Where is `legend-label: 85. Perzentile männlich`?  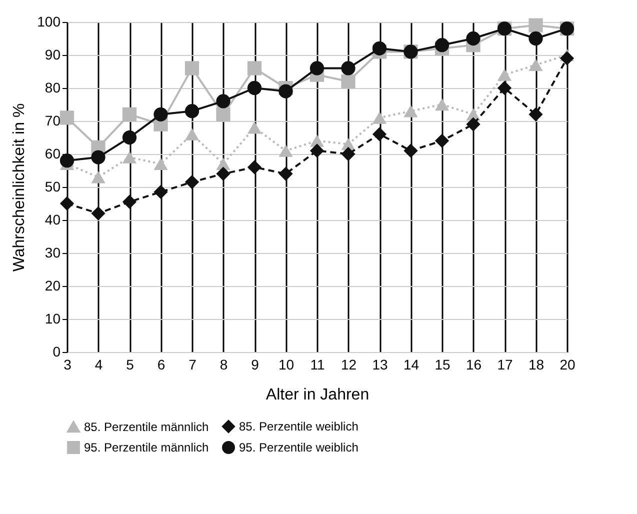 legend-label: 85. Perzentile männlich is located at coordinates (146, 427).